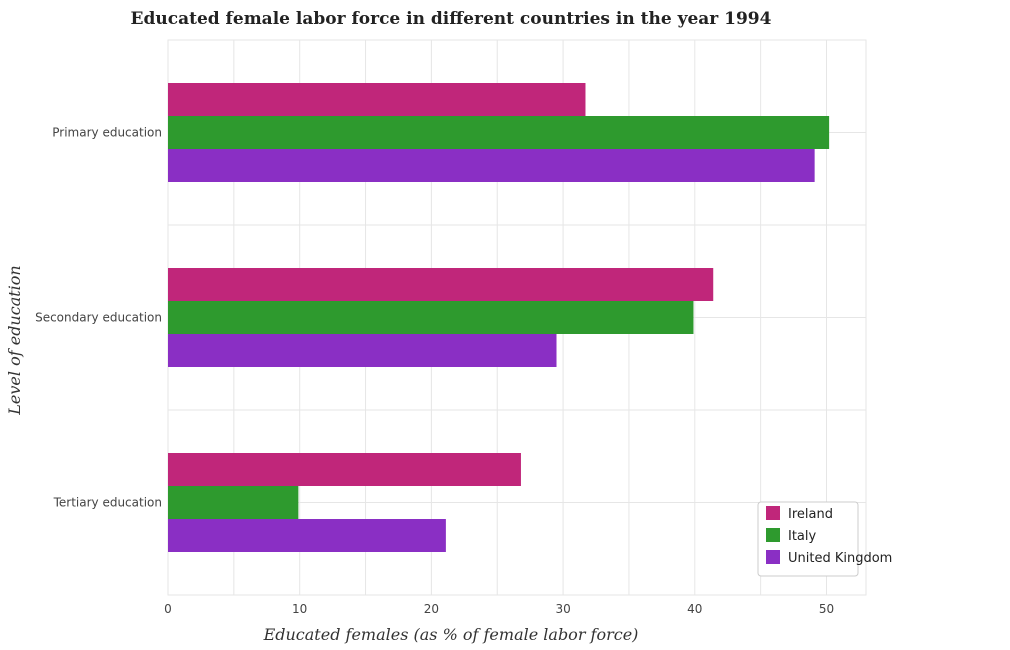 The image size is (1010, 650). I want to click on x-tick-label: 10, so click(299, 609).